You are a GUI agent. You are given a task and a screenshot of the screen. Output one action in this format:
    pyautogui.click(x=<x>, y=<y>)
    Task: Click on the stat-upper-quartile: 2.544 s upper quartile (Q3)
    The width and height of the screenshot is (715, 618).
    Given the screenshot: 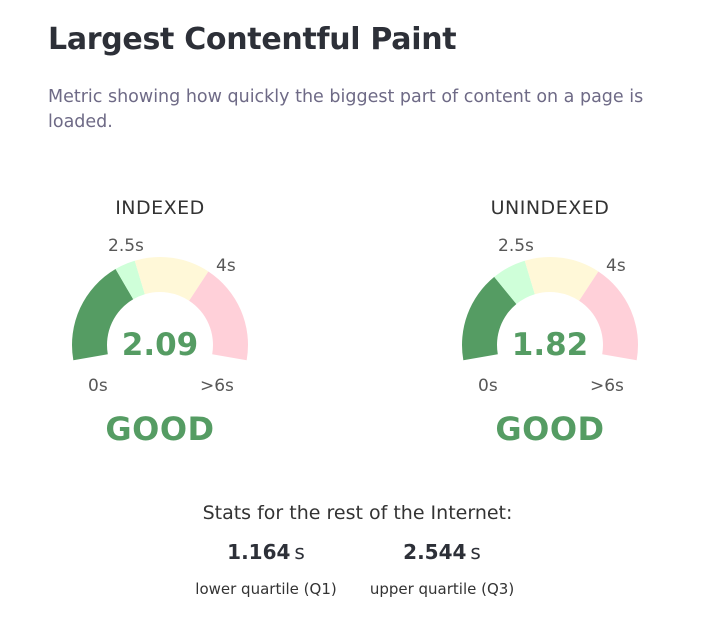 What is the action you would take?
    pyautogui.click(x=442, y=569)
    